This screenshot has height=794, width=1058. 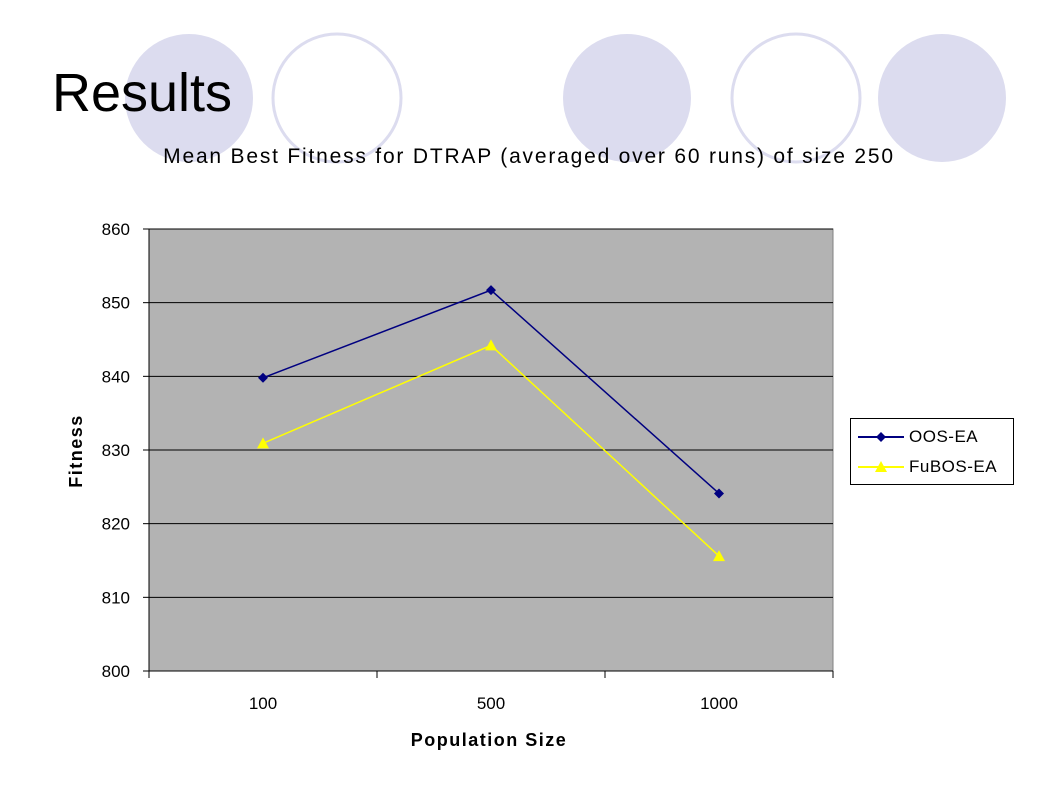 What do you see at coordinates (953, 467) in the screenshot?
I see `legend-label: FuBOS-EA` at bounding box center [953, 467].